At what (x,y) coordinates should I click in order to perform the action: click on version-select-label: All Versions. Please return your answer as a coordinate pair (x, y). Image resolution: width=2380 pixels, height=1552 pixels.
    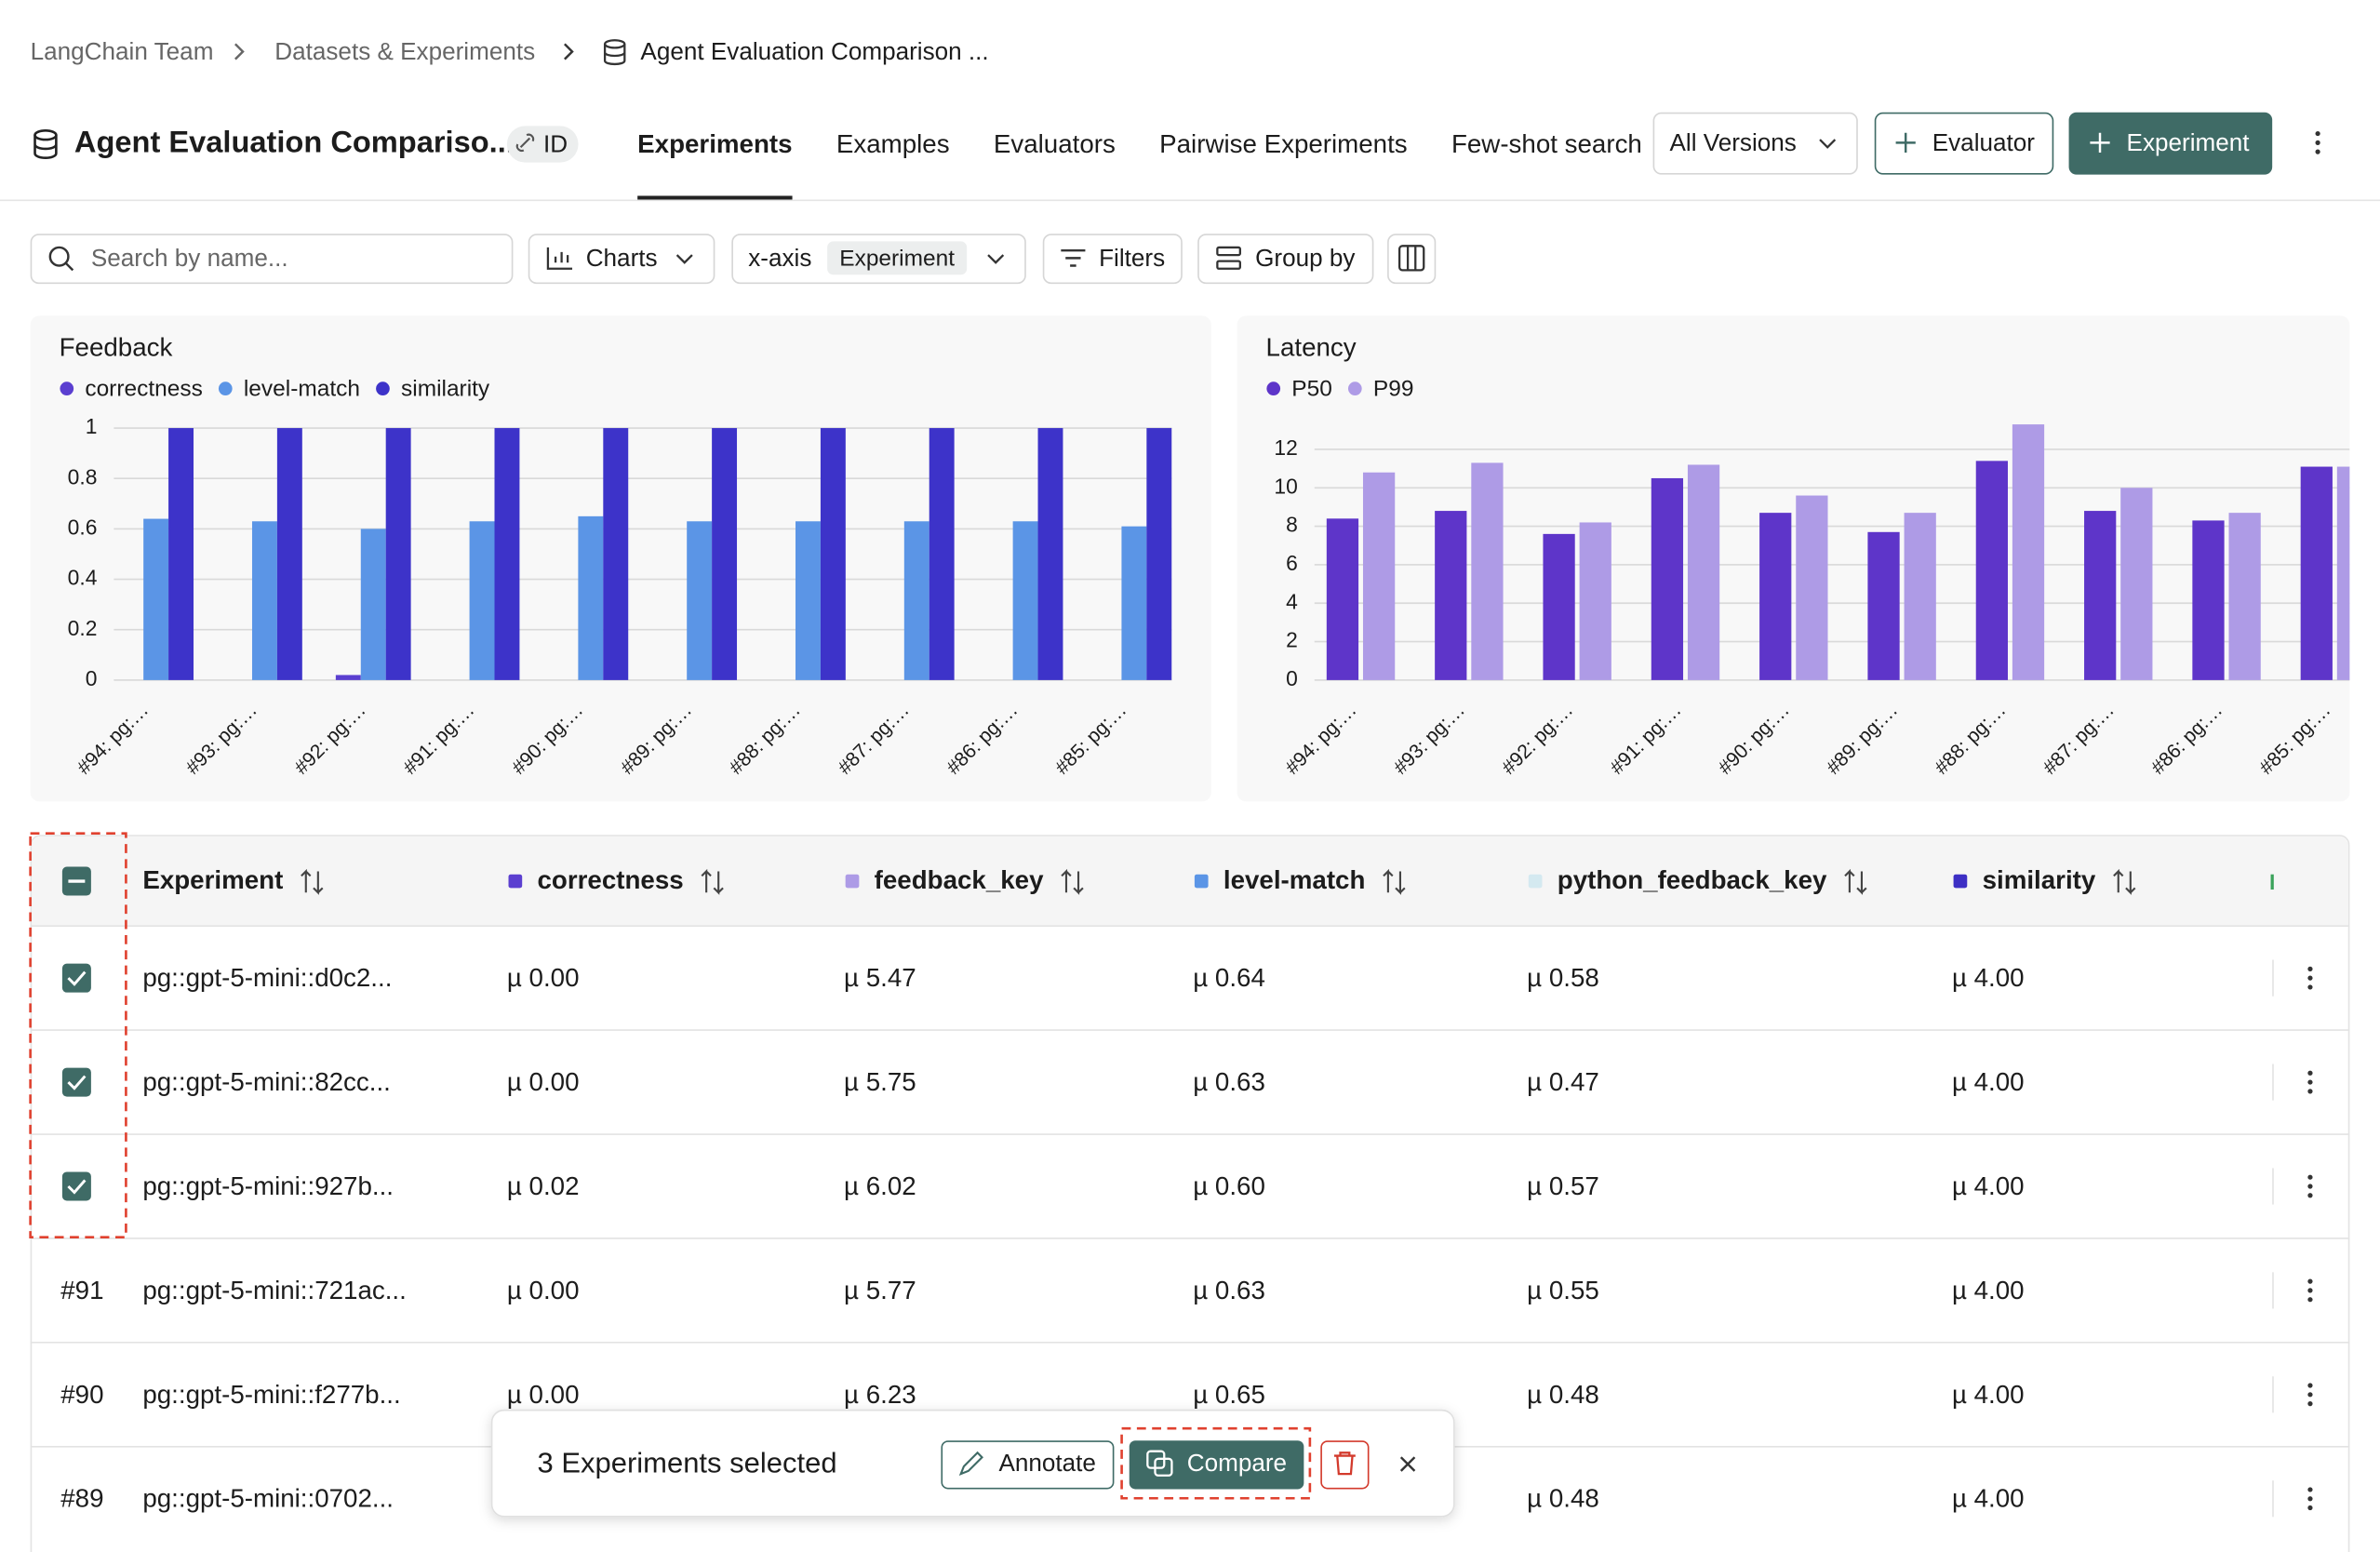
    Looking at the image, I should click on (1733, 142).